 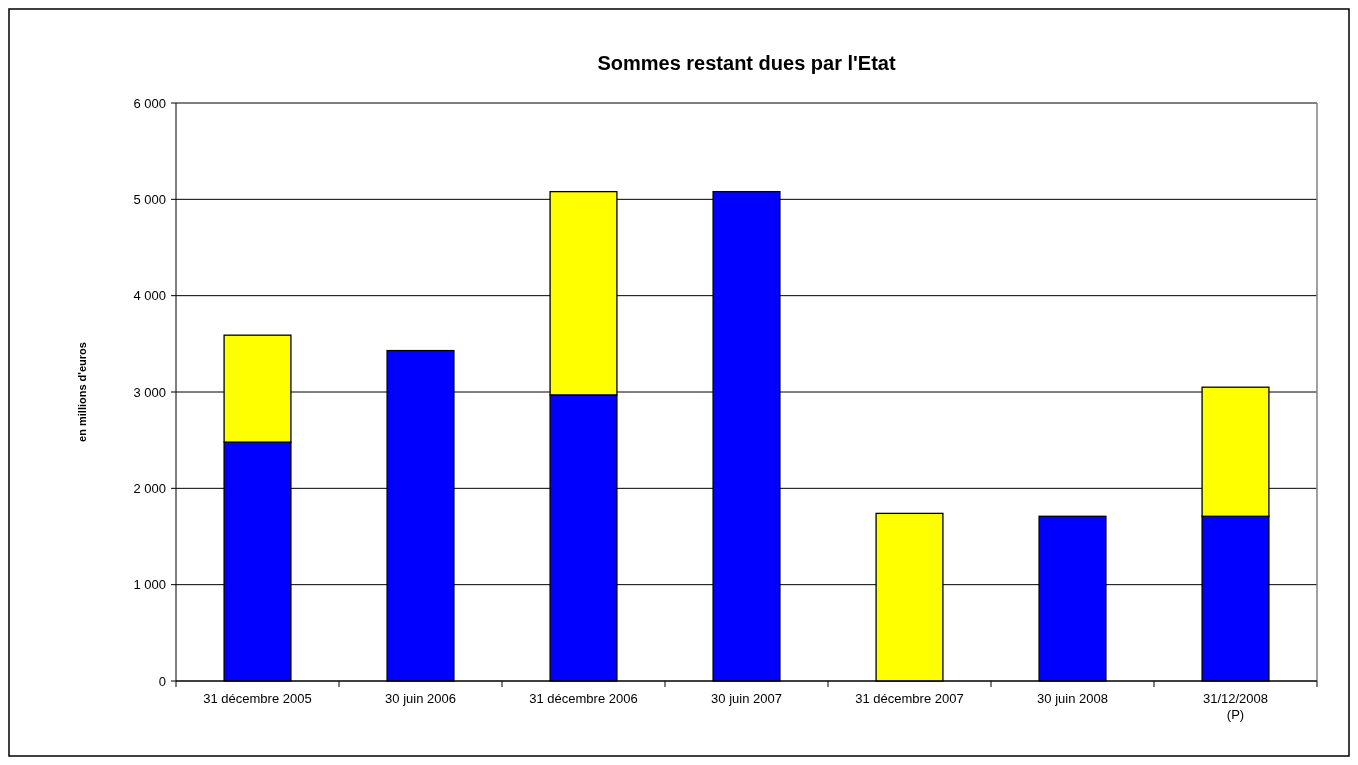 I want to click on x-tick-label: 30 juin 2007, so click(x=746, y=698).